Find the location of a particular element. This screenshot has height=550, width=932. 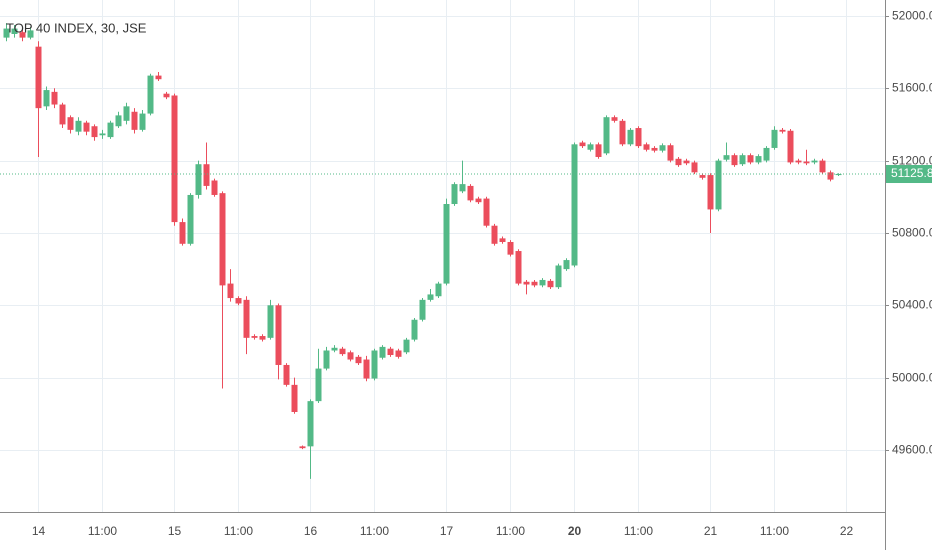

y-tick-label: 50000.00 is located at coordinates (912, 378).